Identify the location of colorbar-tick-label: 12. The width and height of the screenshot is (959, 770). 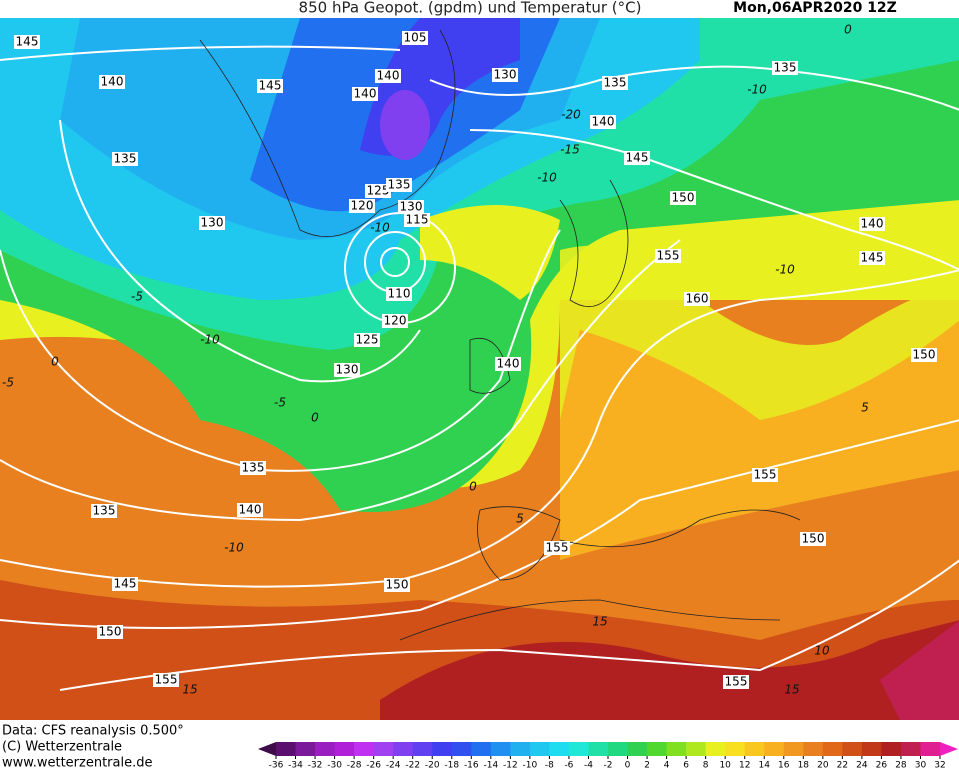
(744, 765).